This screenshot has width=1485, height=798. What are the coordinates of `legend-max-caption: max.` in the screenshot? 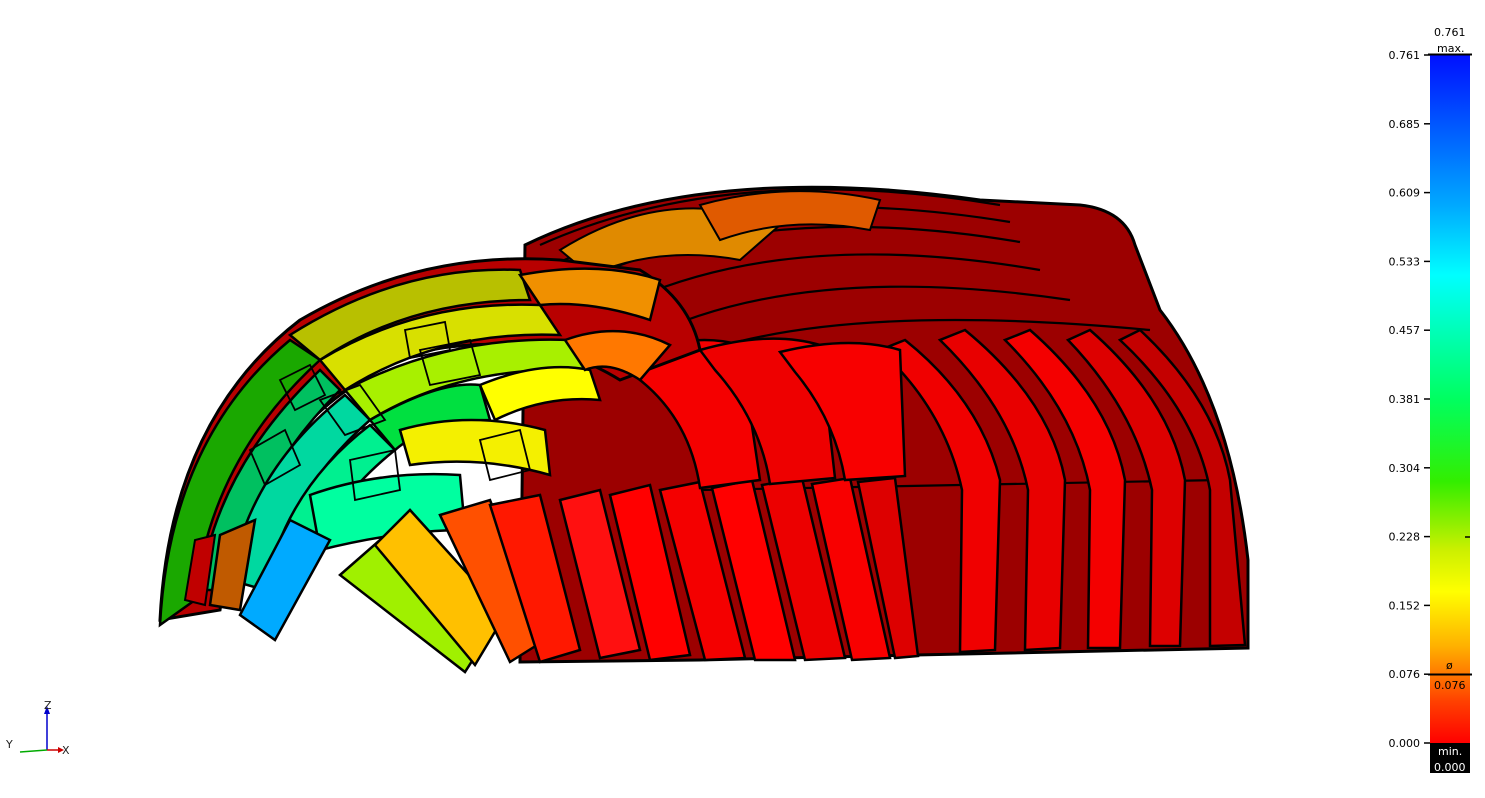 It's located at (1450, 48).